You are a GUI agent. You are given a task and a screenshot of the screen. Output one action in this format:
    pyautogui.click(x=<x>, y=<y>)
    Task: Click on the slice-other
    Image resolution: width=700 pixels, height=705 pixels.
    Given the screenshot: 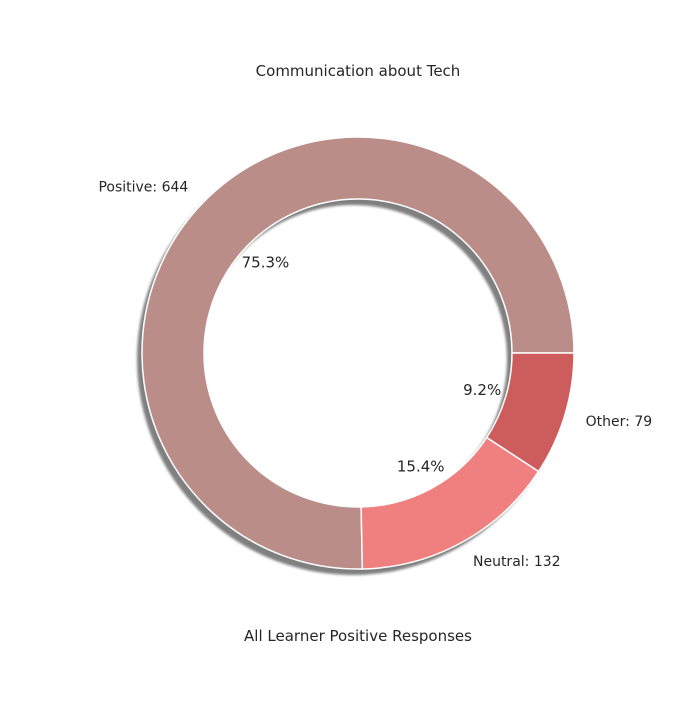 What is the action you would take?
    pyautogui.click(x=530, y=412)
    